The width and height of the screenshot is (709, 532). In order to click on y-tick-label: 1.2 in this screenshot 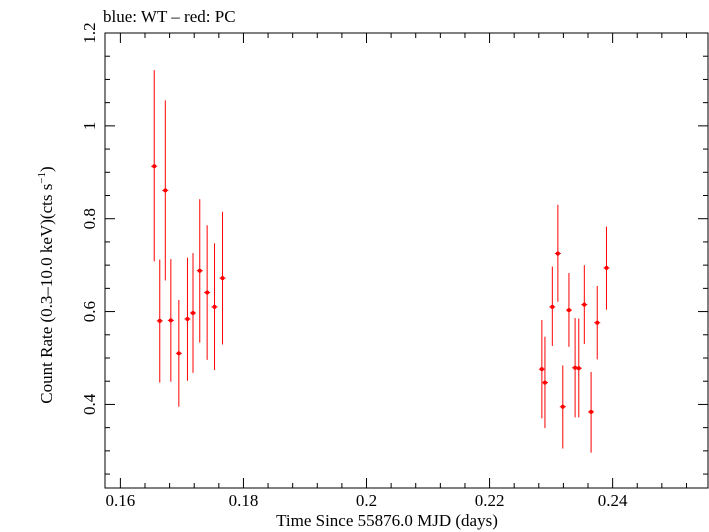, I will do `click(89, 32)`.